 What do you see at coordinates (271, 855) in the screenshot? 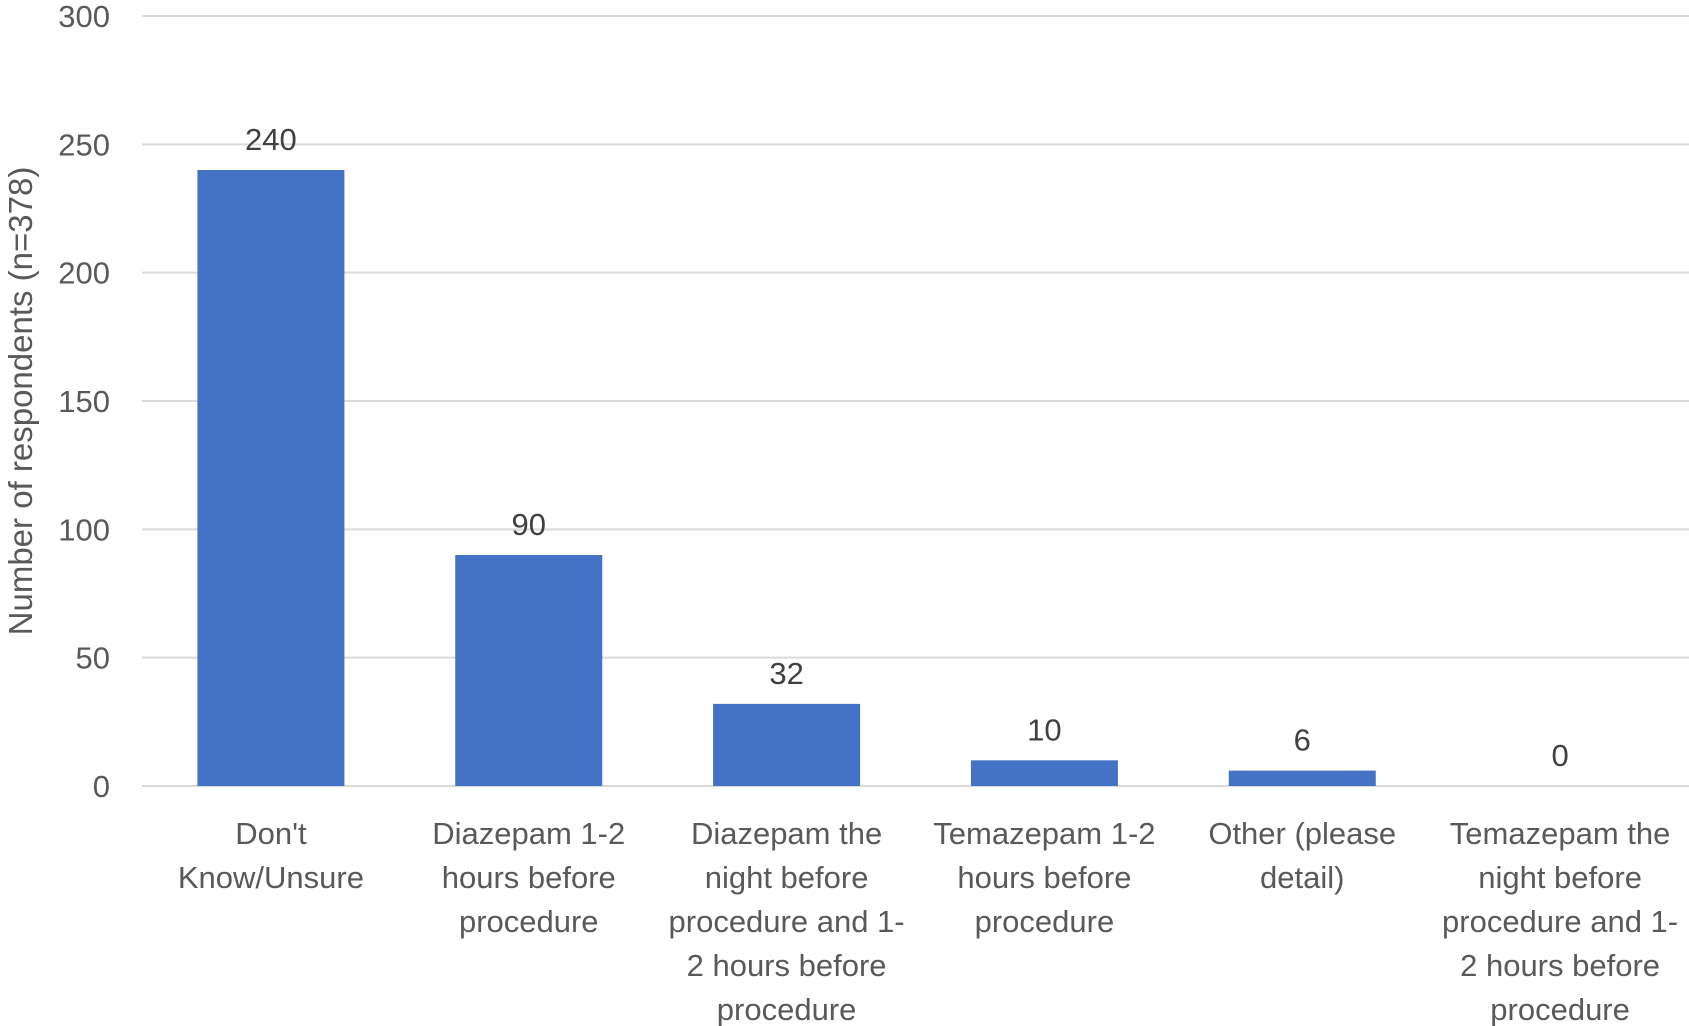
I see `x-category-label: Don't Know/Unsure` at bounding box center [271, 855].